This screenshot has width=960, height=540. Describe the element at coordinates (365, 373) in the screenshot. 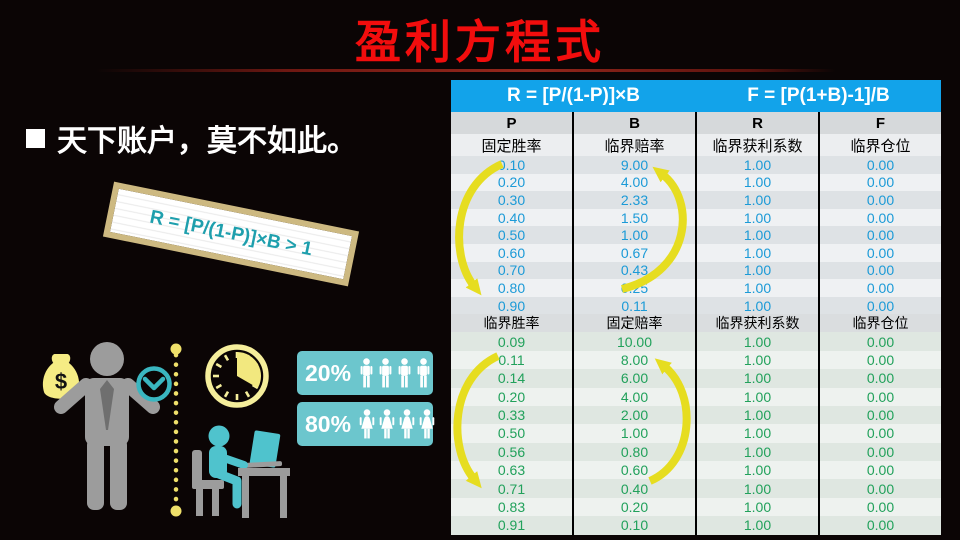

I see `stat-box-winners: 20%` at that location.